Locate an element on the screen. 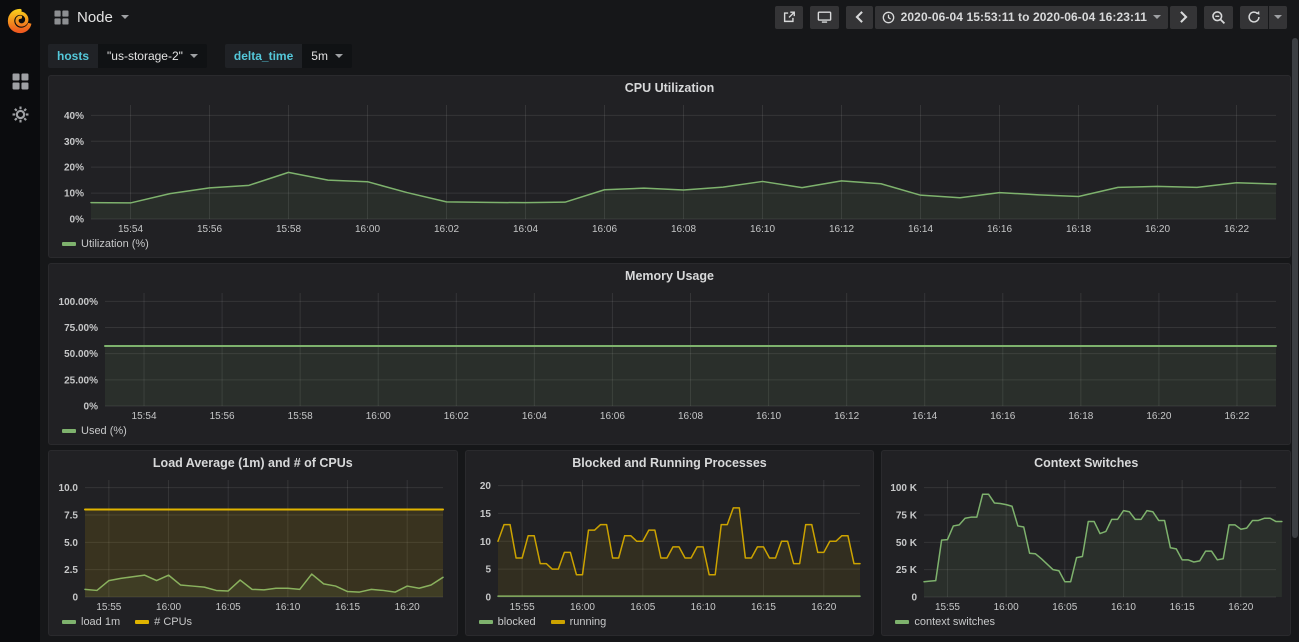  svg-text: 16:04 is located at coordinates (534, 416).